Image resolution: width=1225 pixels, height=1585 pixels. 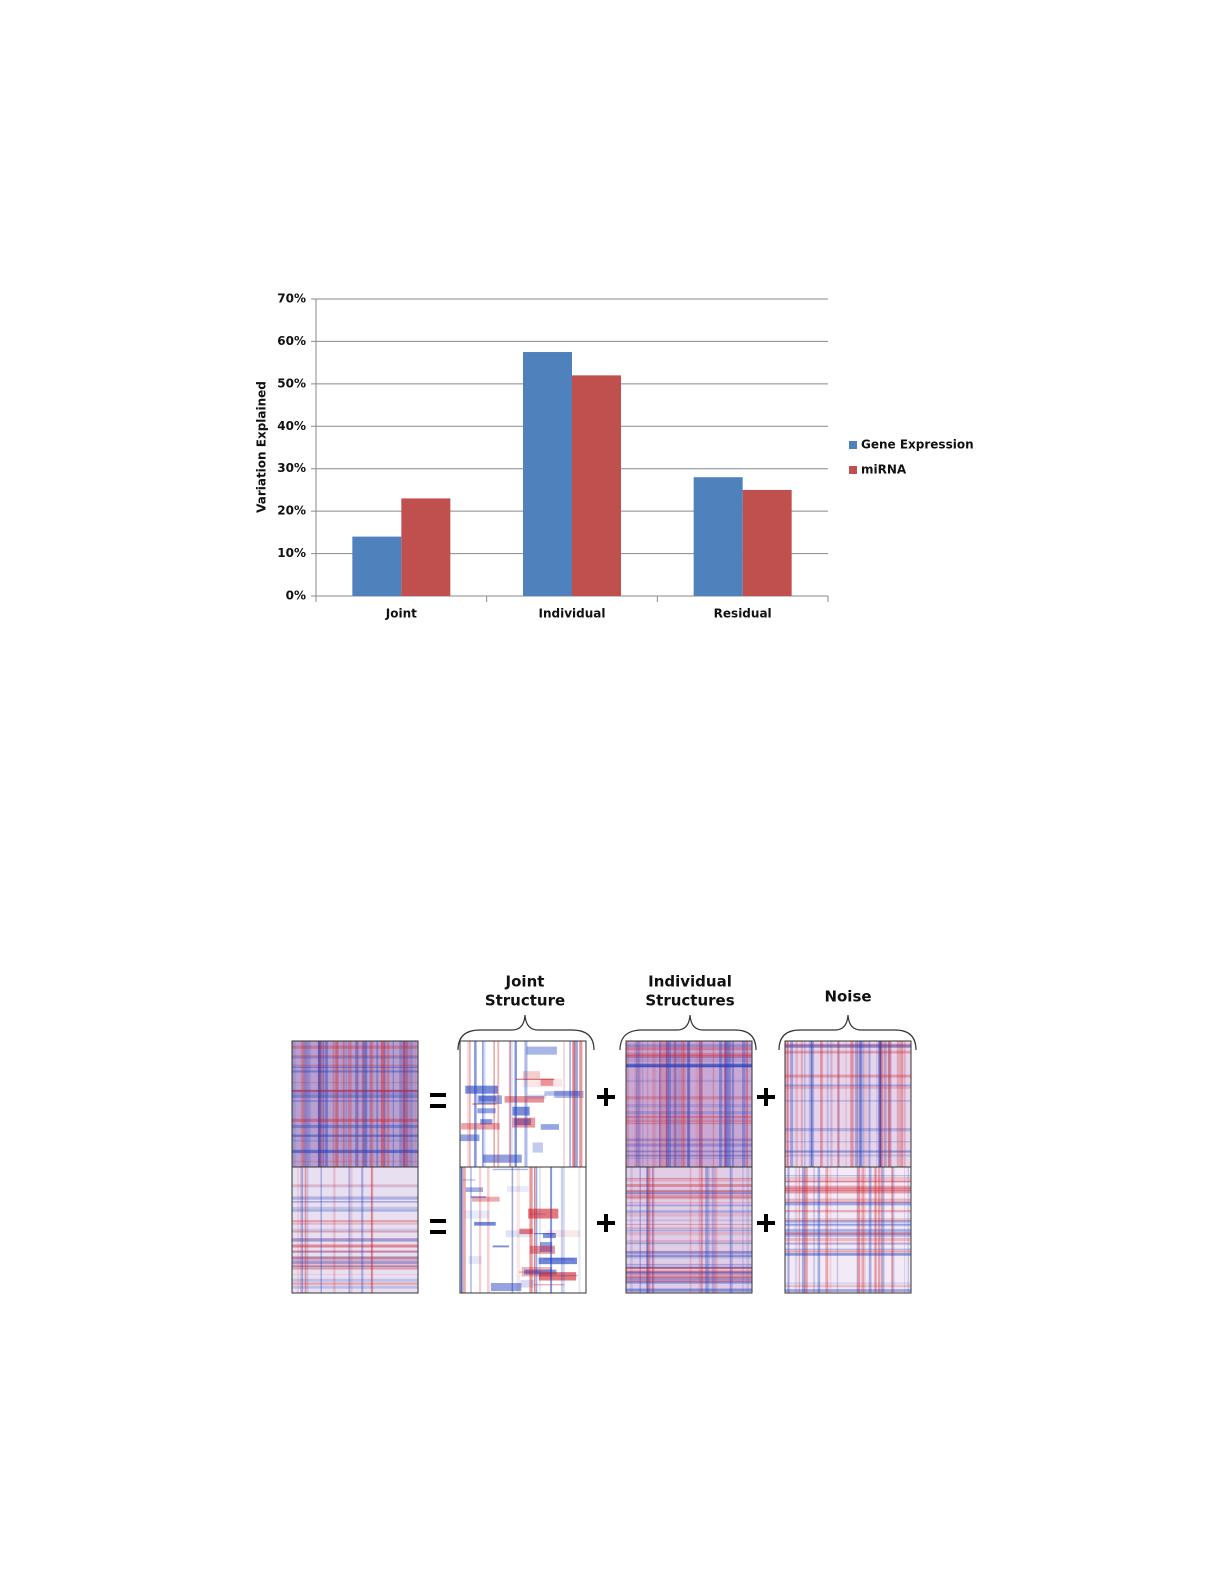 I want to click on equals-sign, so click(x=438, y=1106).